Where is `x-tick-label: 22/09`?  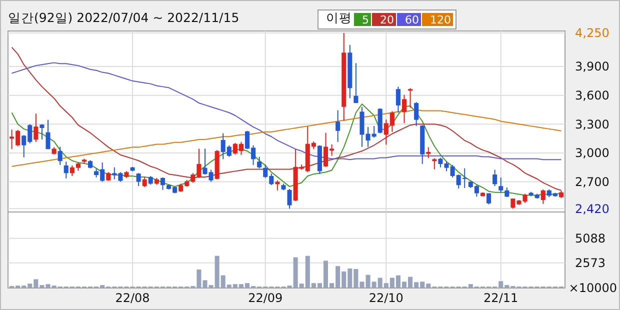 x-tick-label: 22/09 is located at coordinates (265, 298).